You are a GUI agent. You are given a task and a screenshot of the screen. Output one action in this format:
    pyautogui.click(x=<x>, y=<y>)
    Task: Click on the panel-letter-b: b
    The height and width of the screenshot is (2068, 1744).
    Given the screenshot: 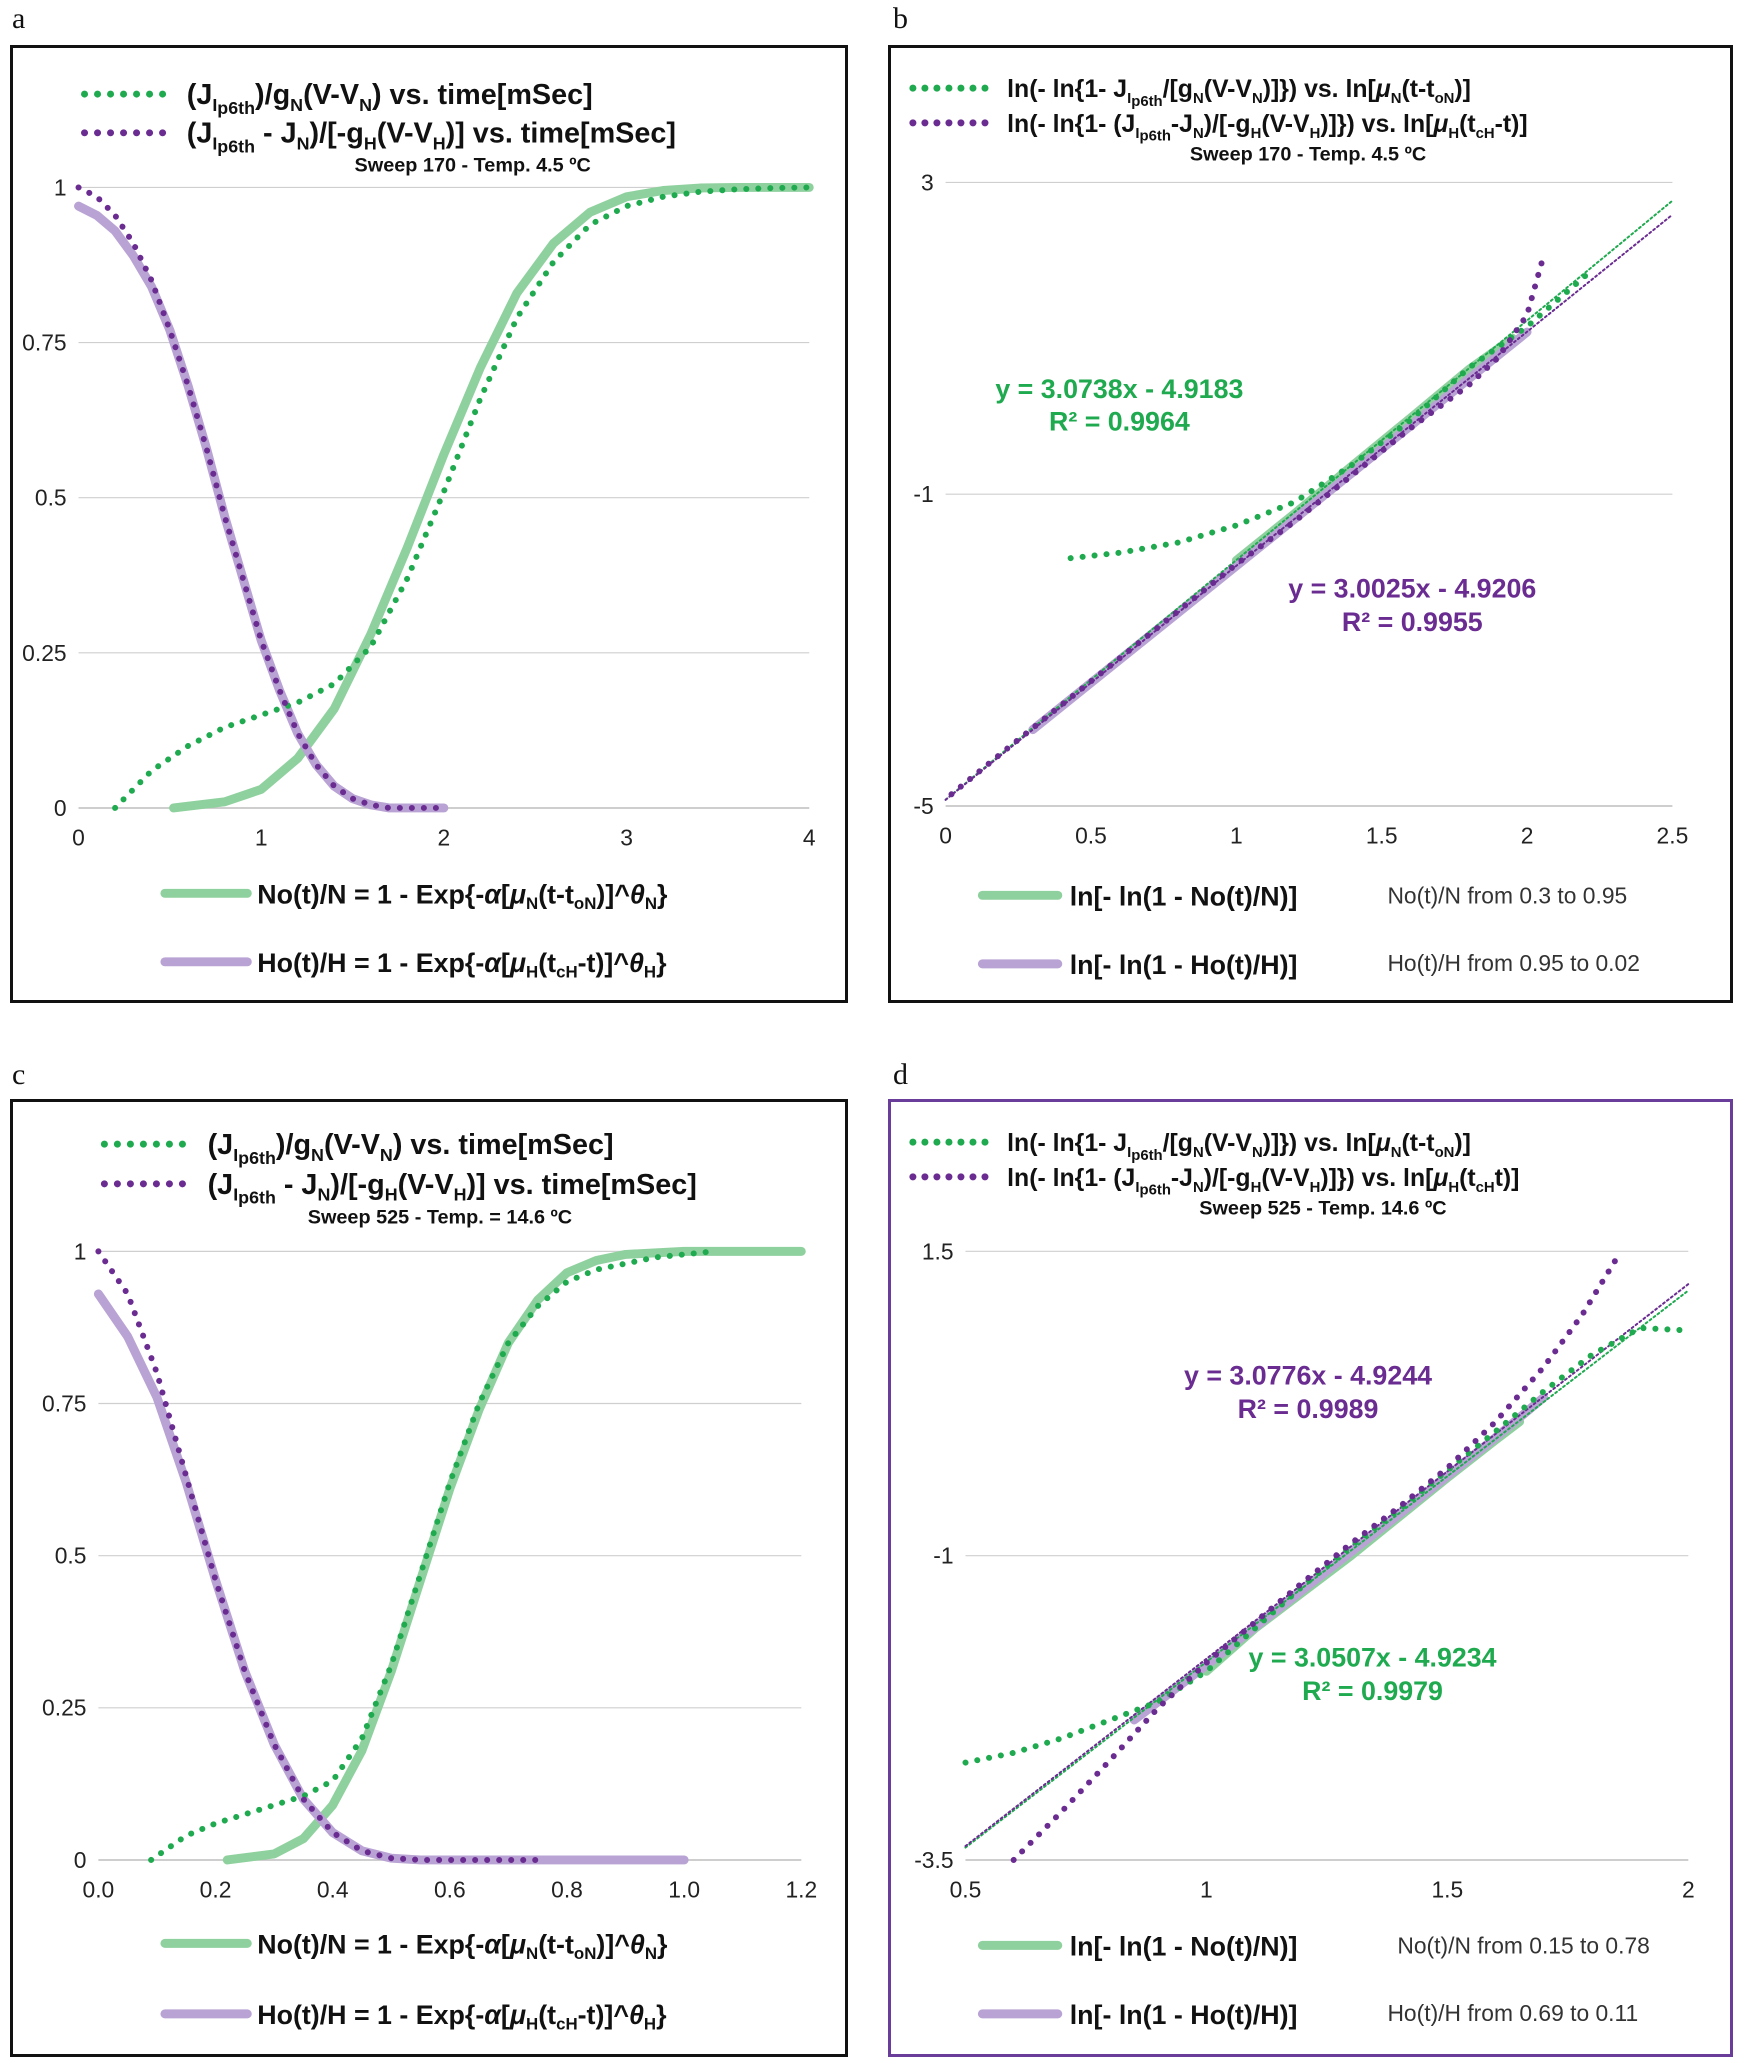 What is the action you would take?
    pyautogui.click(x=900, y=18)
    